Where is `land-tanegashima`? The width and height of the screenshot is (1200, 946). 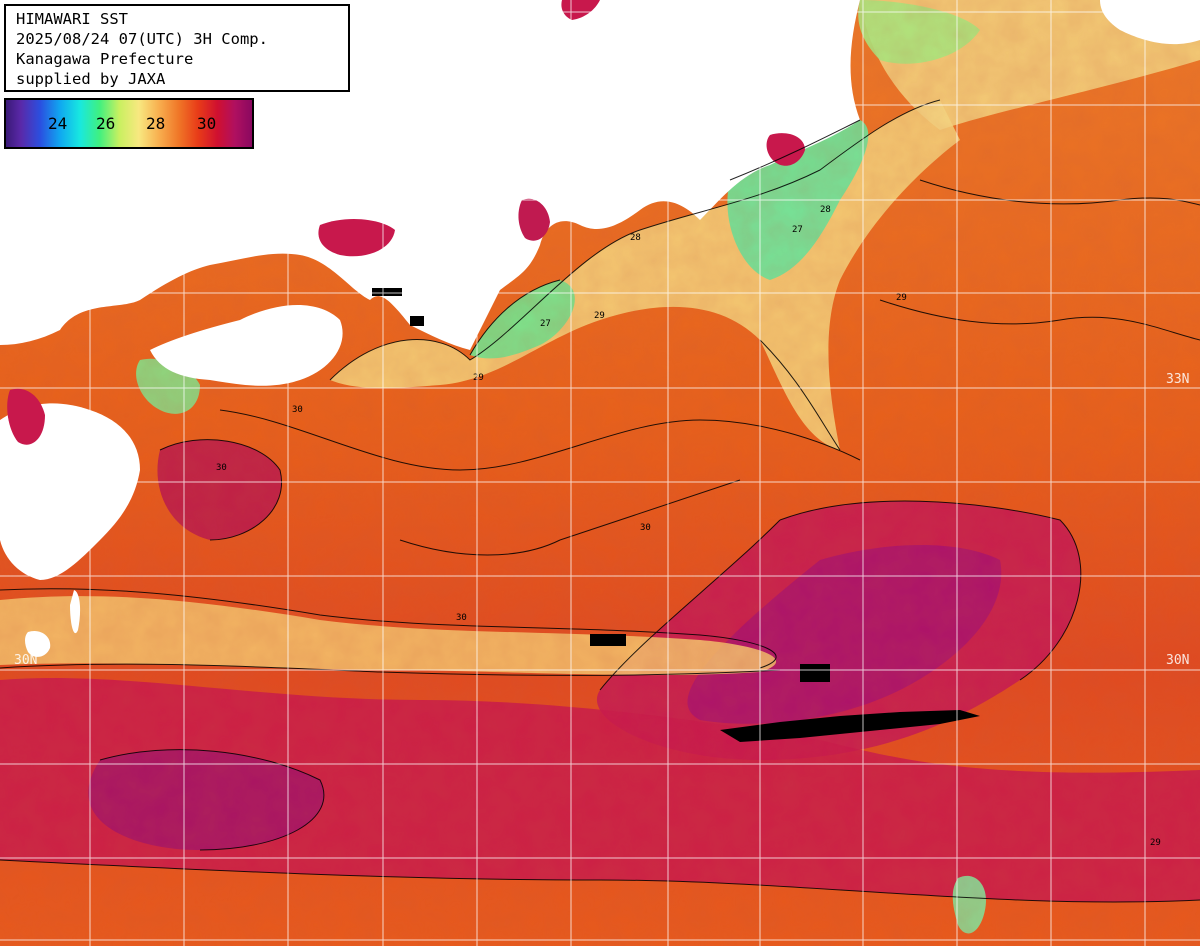 land-tanegashima is located at coordinates (38, 643).